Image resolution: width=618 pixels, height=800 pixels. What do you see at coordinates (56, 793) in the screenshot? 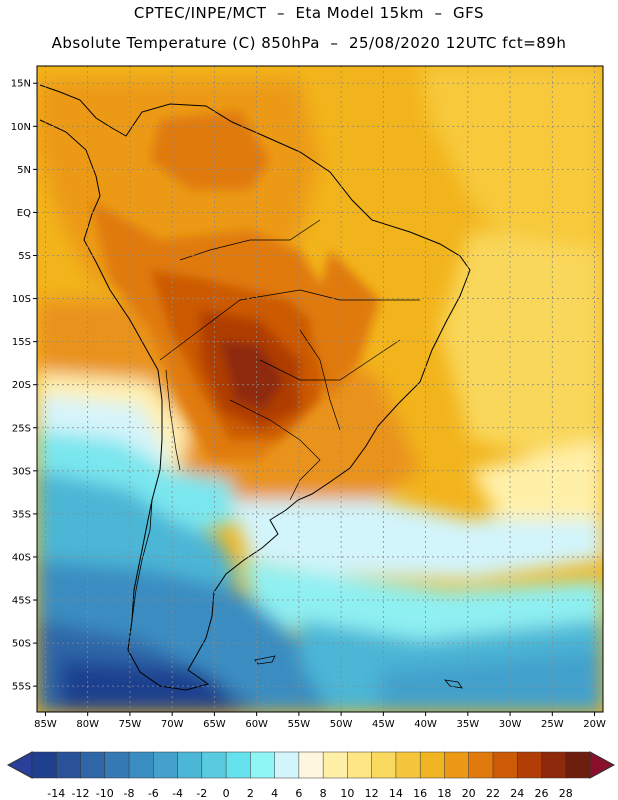
I see `colorbar-label: -14` at bounding box center [56, 793].